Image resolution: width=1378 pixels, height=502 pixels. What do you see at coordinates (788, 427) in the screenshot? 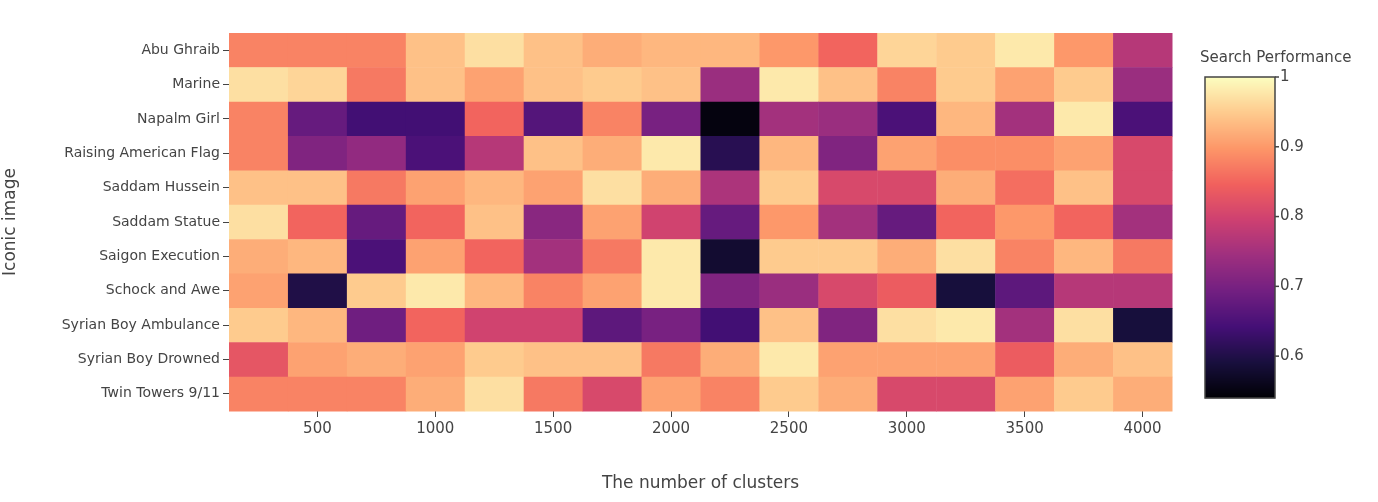
I see `x-tick-label: 2500` at bounding box center [788, 427].